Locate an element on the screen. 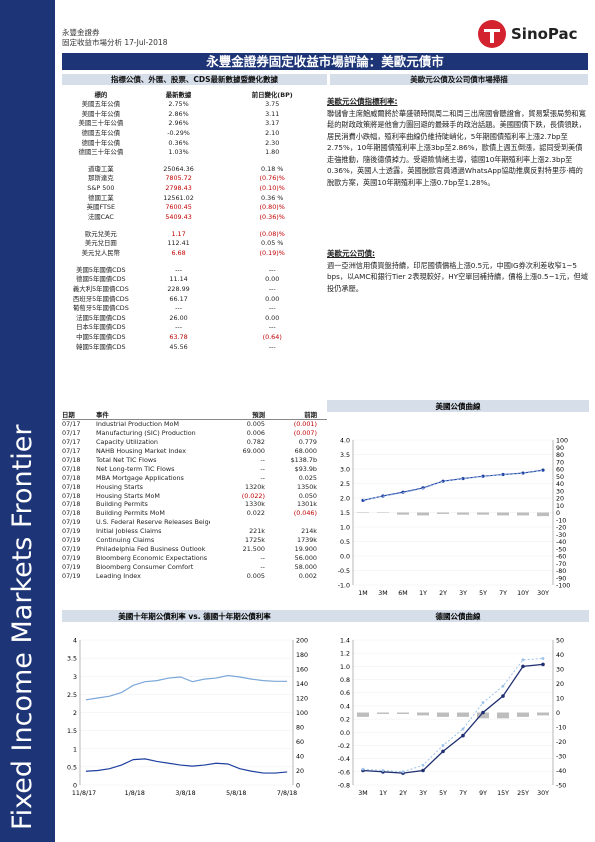  event-name: Building Permits is located at coordinates (122, 504).